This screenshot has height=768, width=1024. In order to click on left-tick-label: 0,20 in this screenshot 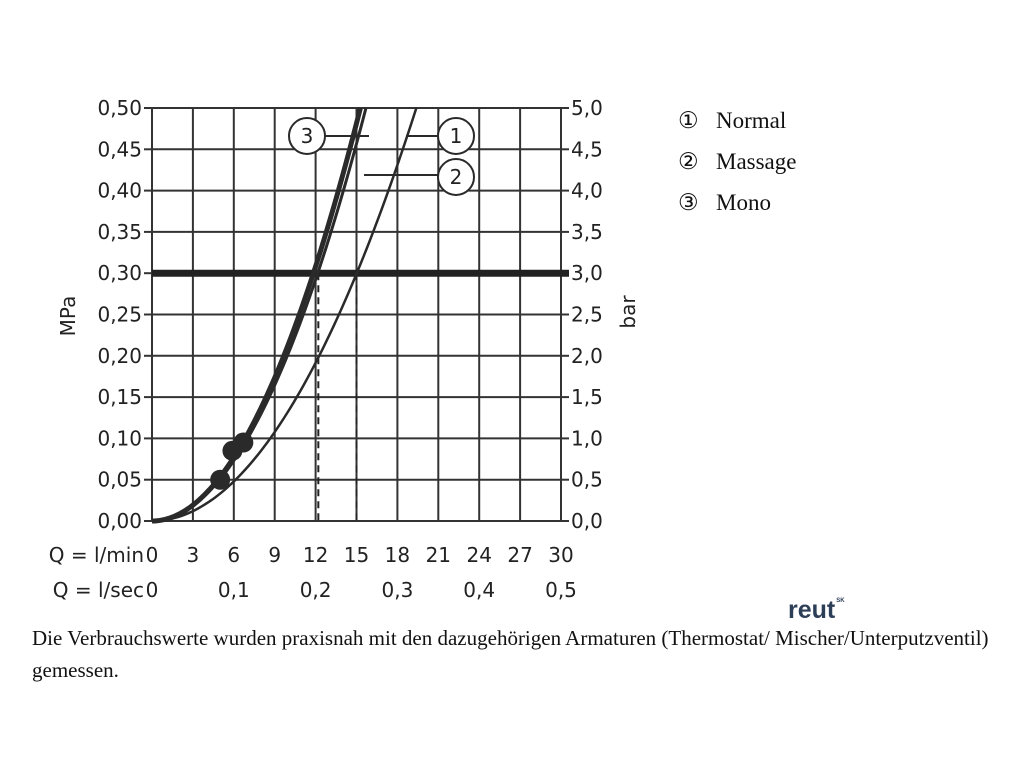, I will do `click(119, 356)`.